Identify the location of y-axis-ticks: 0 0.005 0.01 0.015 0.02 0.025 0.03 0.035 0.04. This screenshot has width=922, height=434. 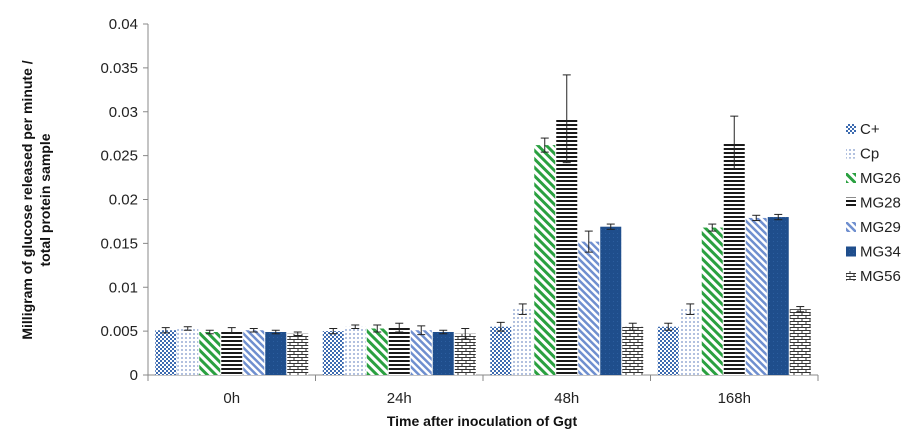
(124, 200).